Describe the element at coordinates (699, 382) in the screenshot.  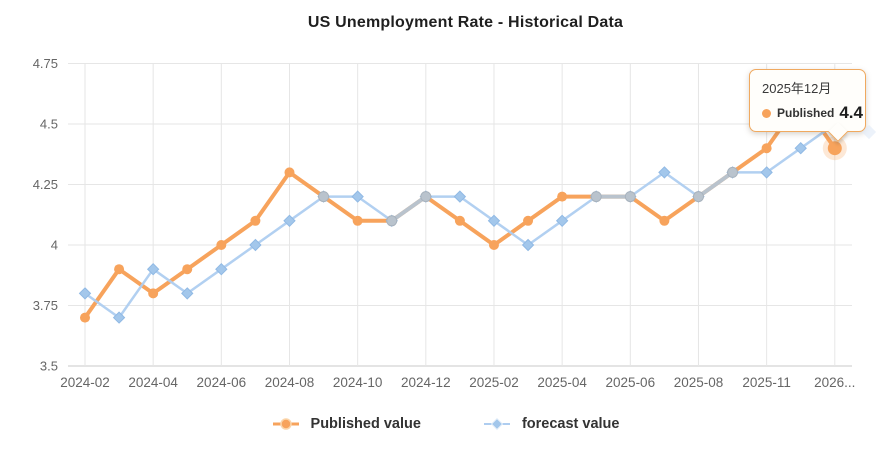
I see `svg-text: 2025-08` at that location.